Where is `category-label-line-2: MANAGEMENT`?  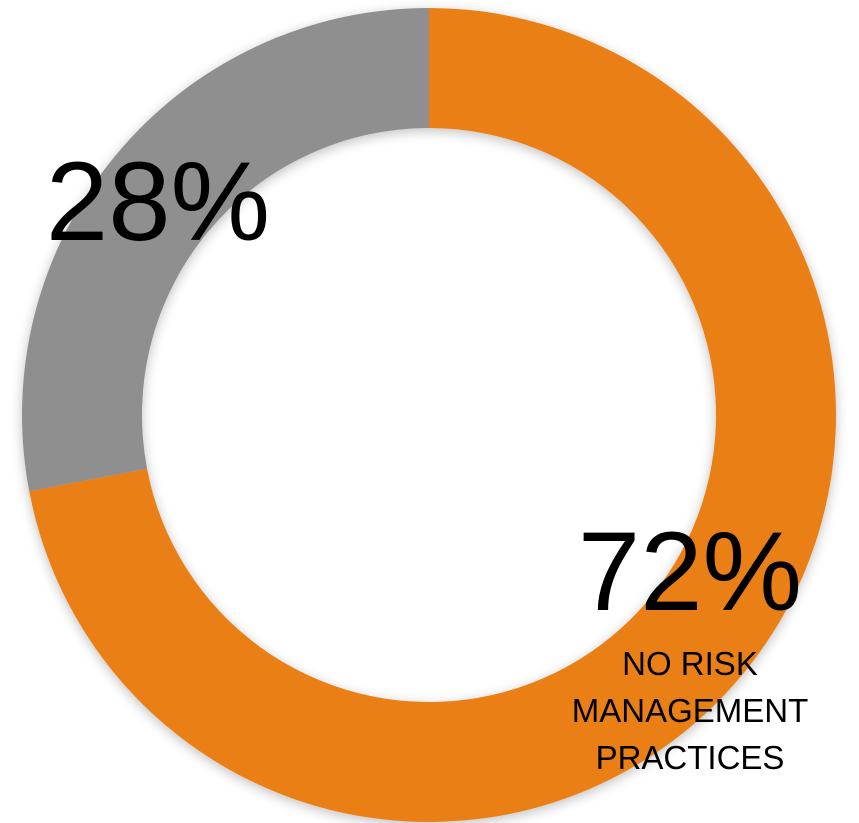
category-label-line-2: MANAGEMENT is located at coordinates (690, 710).